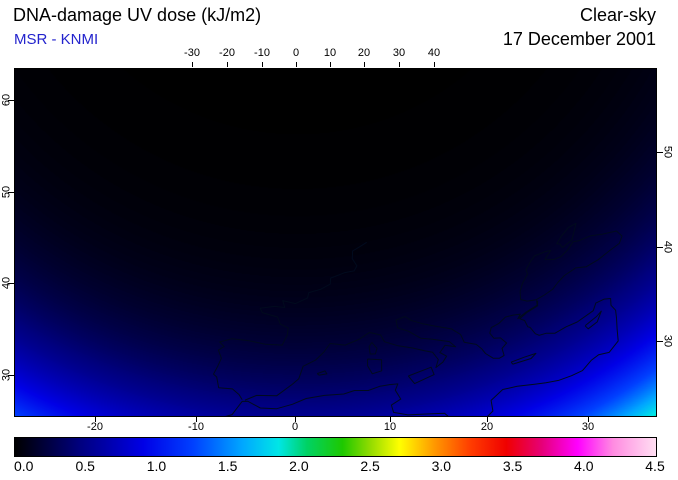  Describe the element at coordinates (227, 466) in the screenshot. I see `colorbar-tick-label: 1.5` at that location.